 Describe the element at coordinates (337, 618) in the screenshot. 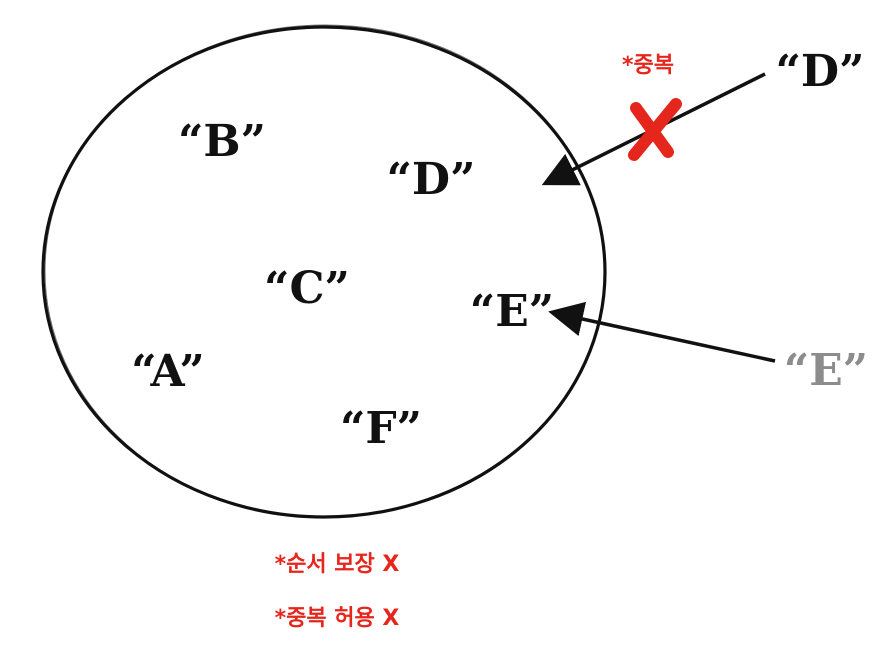

I see `duplicate-note: *중복 허용 X` at that location.